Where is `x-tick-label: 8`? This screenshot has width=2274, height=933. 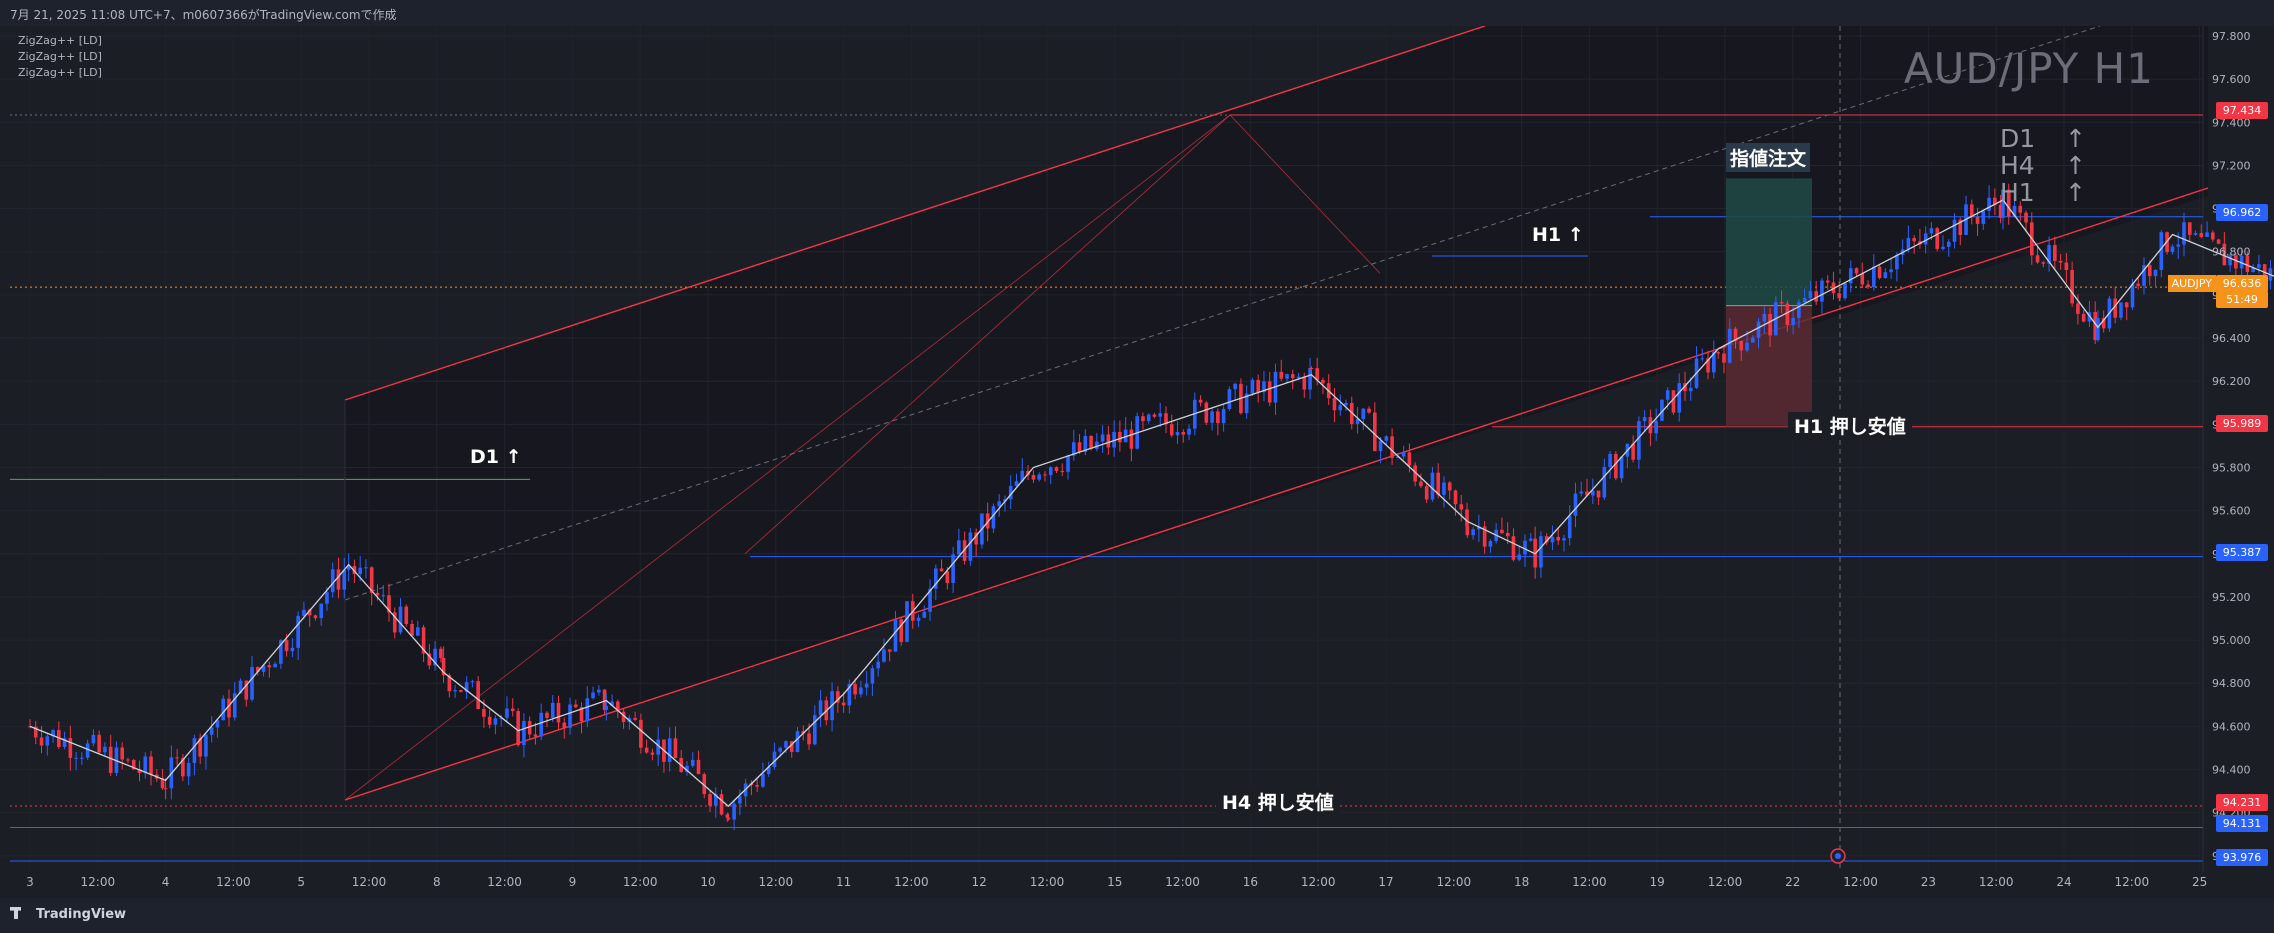
x-tick-label: 8 is located at coordinates (437, 882).